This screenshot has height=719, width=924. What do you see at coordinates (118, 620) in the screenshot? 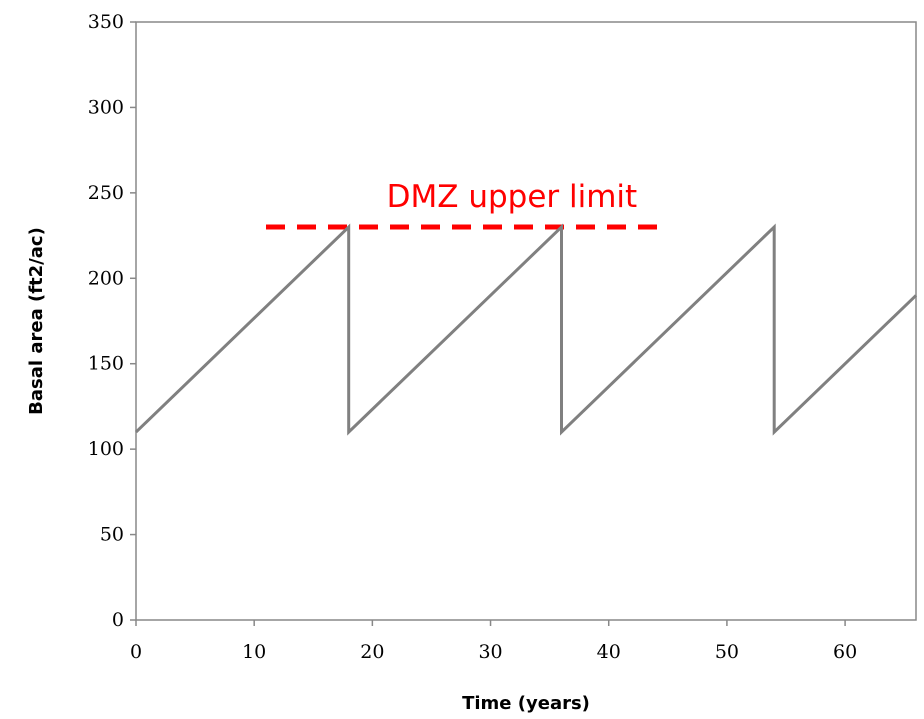
I see `y-tick-label: 0` at bounding box center [118, 620].